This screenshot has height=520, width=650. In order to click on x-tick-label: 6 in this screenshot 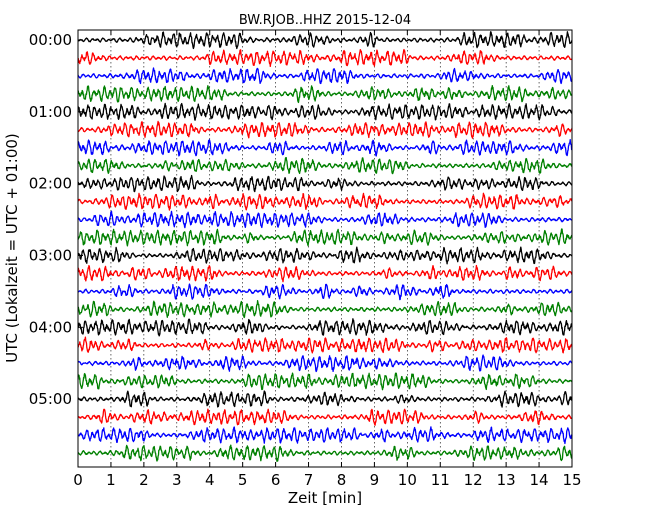, I will do `click(276, 480)`.